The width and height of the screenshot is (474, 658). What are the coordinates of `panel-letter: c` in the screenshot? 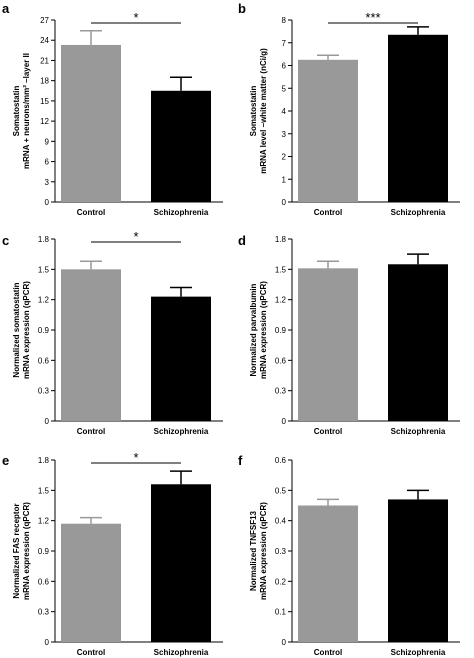 It's located at (5, 240).